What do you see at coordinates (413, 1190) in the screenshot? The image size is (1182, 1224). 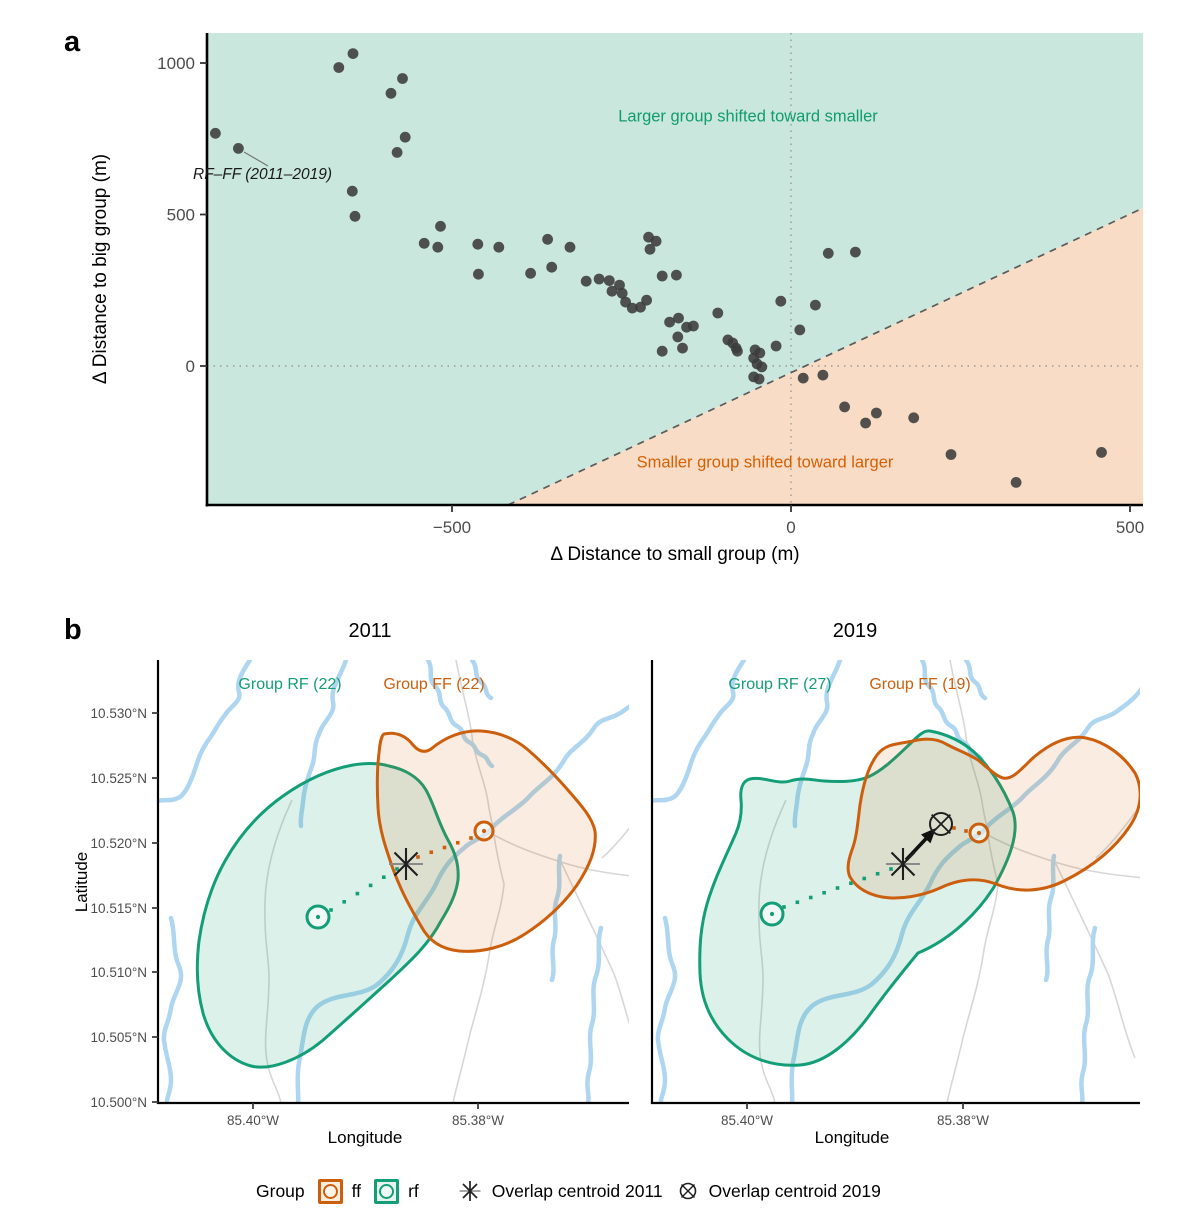 I see `legend-rf-label: rf` at bounding box center [413, 1190].